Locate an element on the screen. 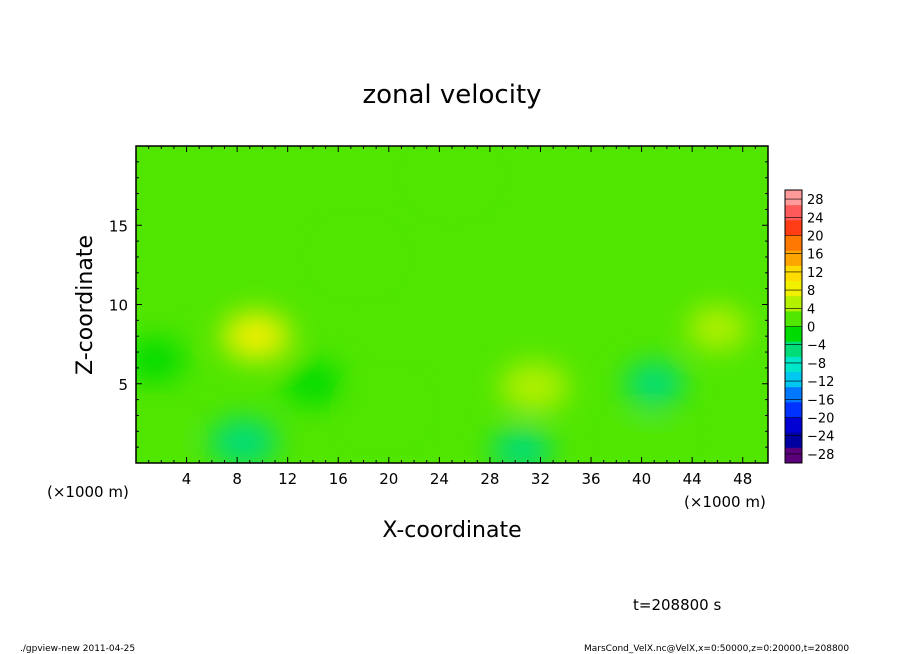  colorbar-label: 24 is located at coordinates (815, 218).